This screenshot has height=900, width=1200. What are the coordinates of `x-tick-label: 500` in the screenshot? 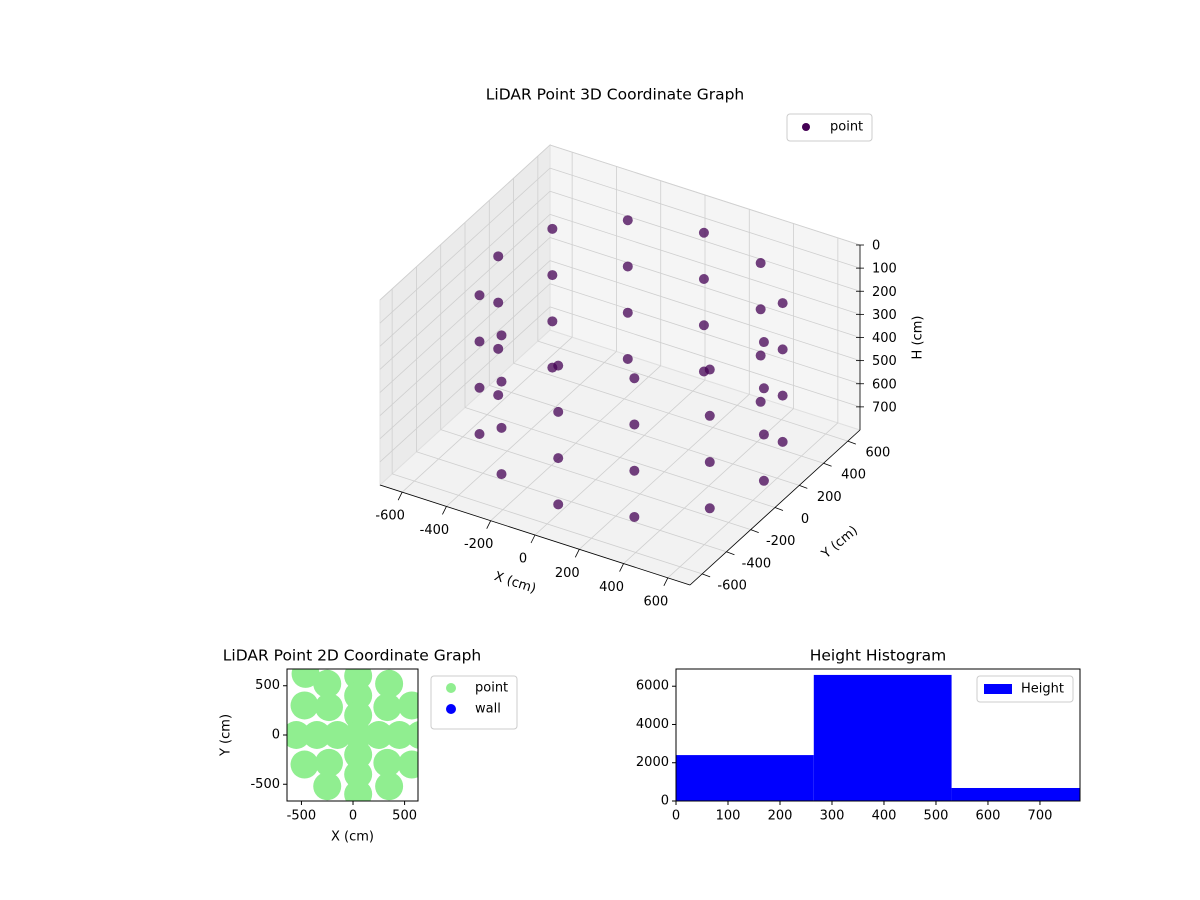 It's located at (936, 816).